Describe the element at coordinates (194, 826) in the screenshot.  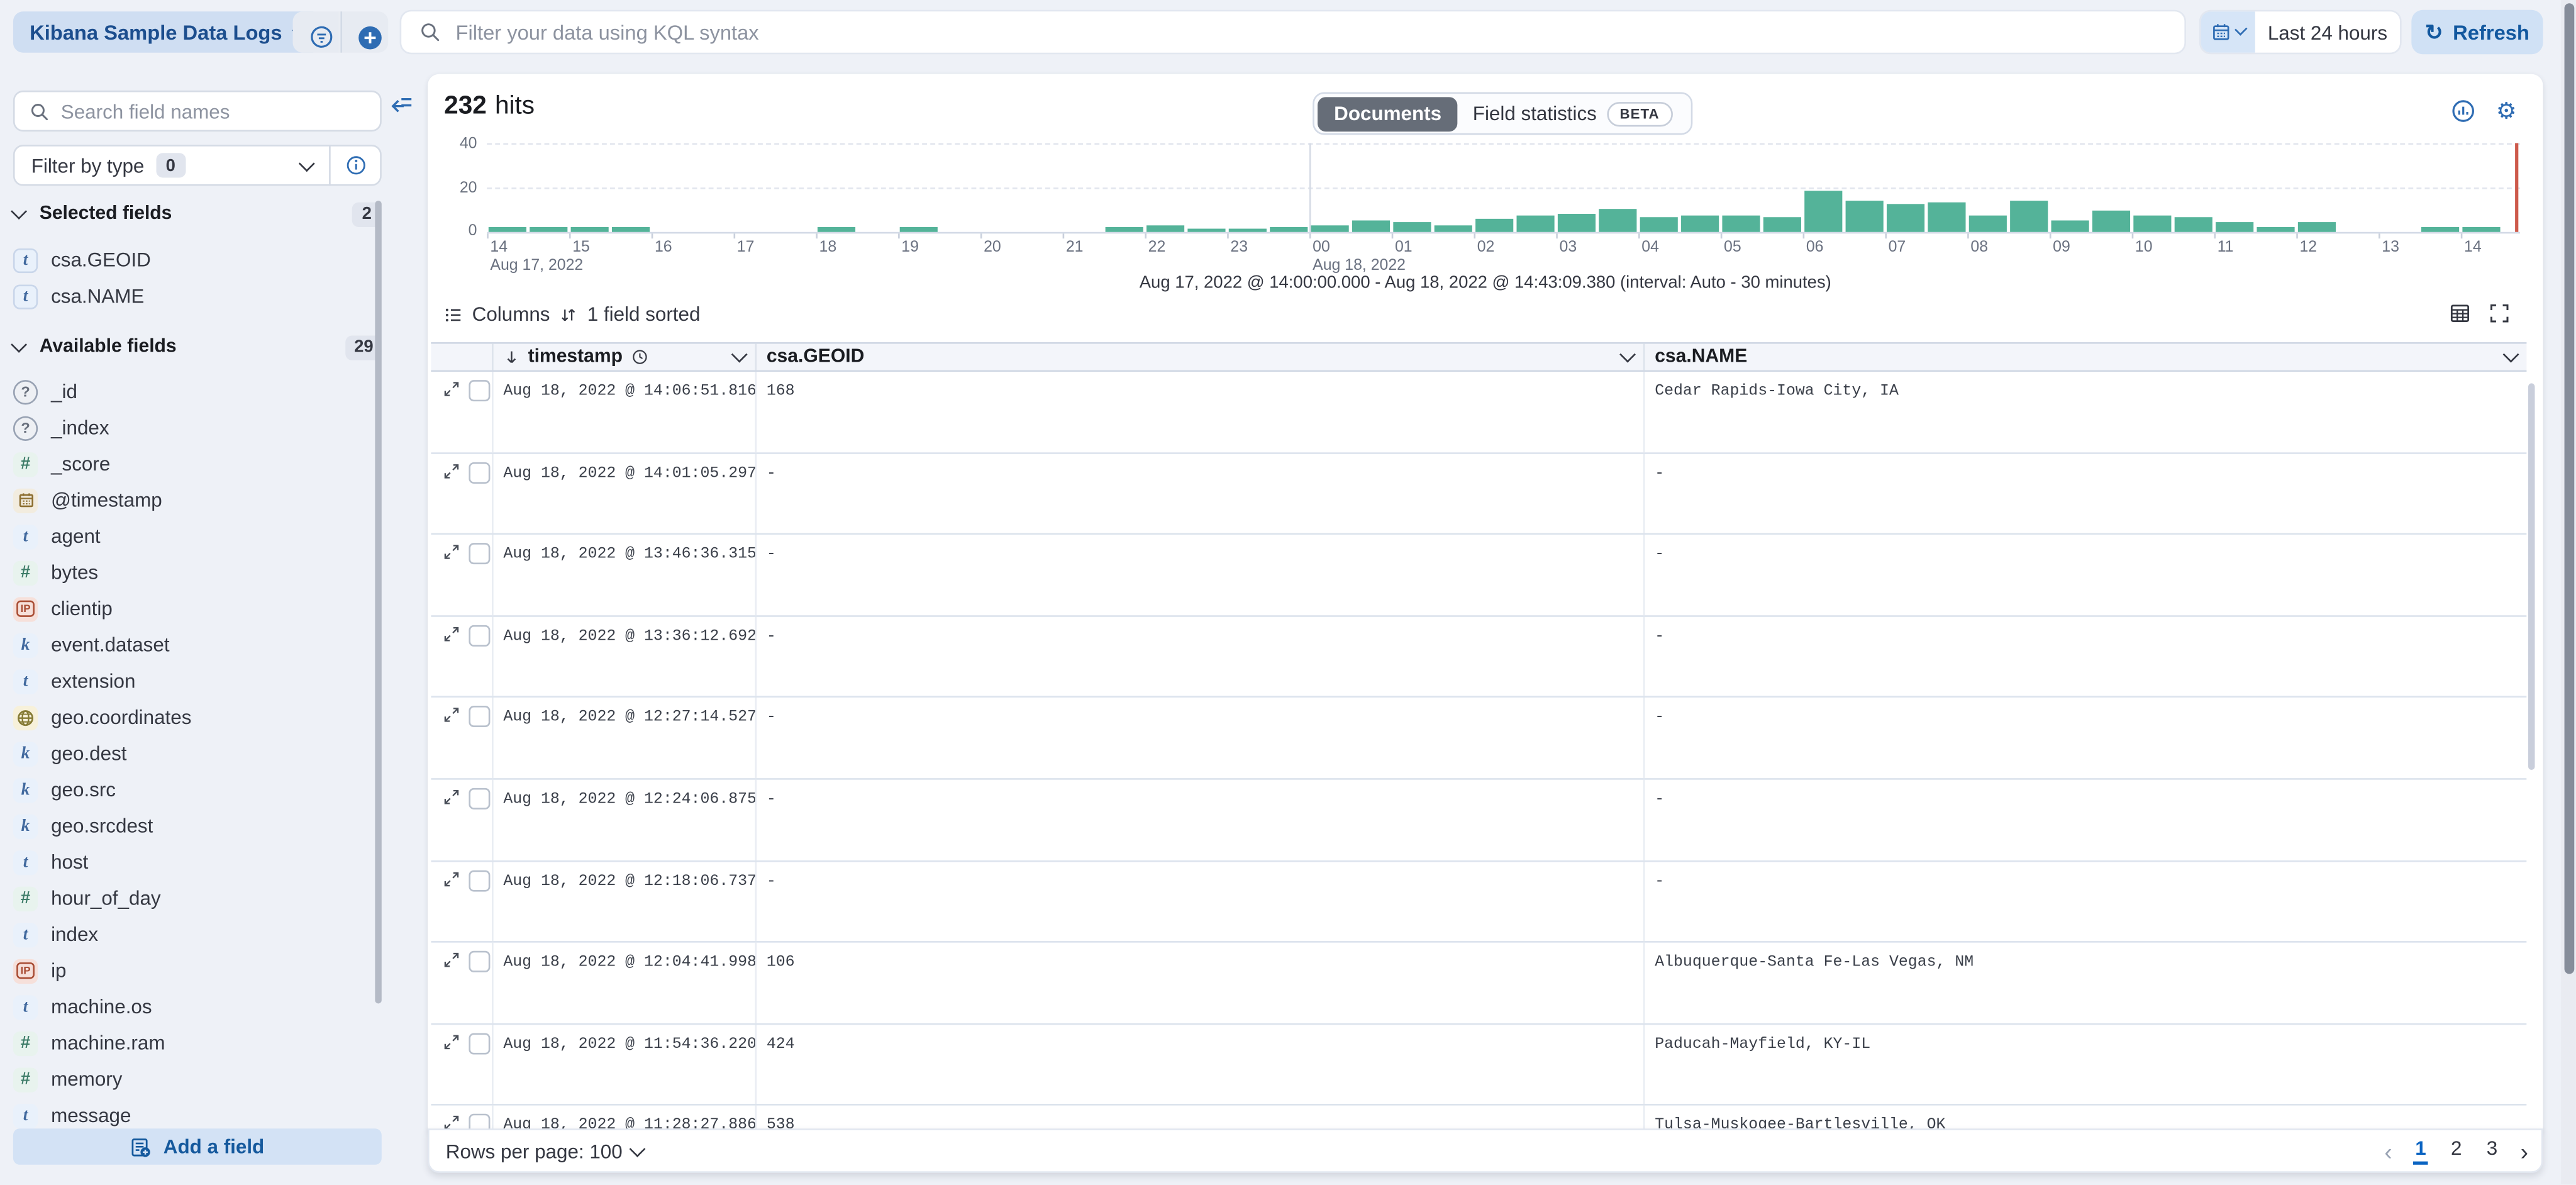
I see `sidebar-field-item: k geo.srcdest` at that location.